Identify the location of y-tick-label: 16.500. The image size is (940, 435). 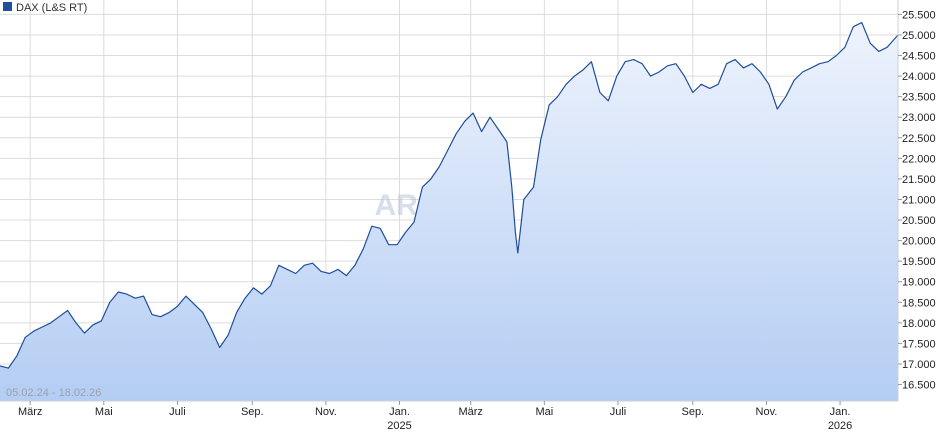
(919, 386).